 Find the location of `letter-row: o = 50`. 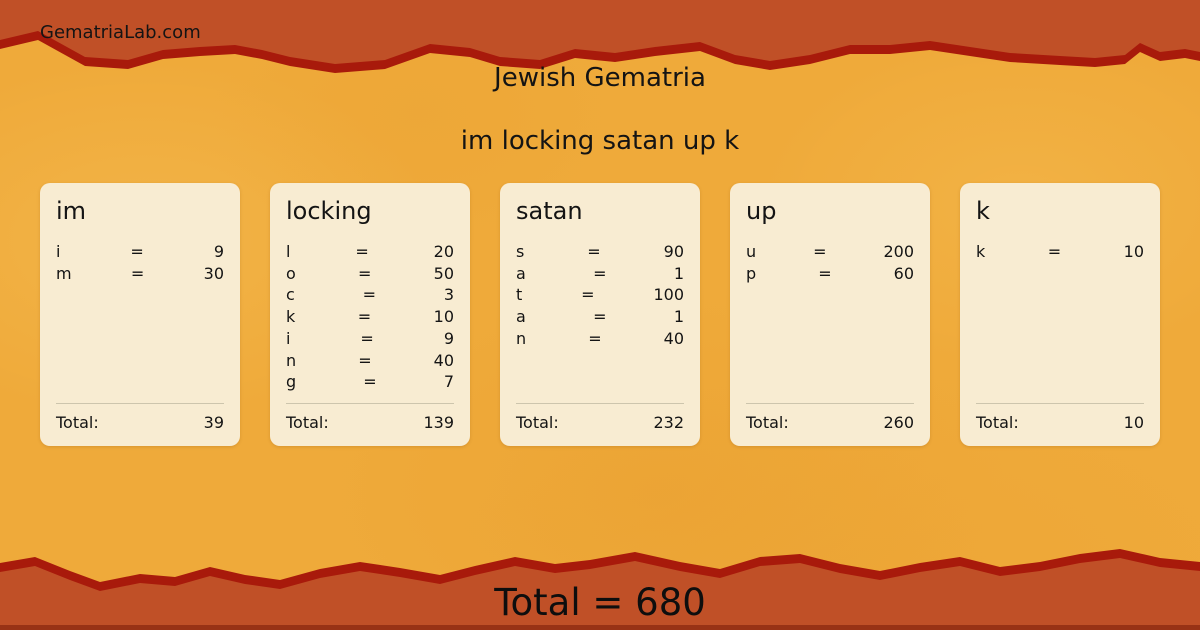

letter-row: o = 50 is located at coordinates (370, 274).